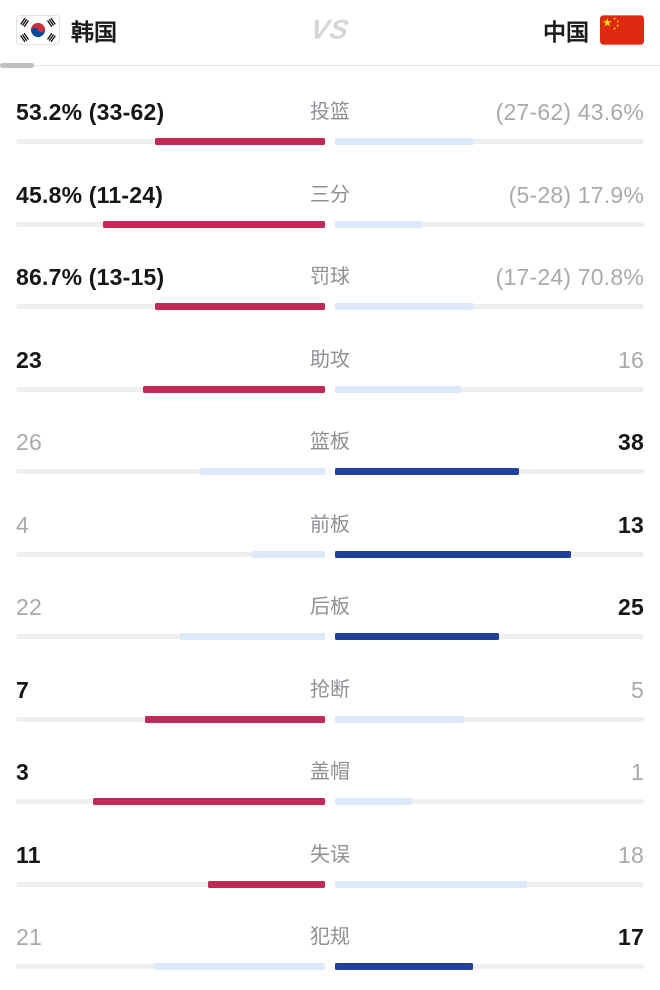 The image size is (660, 990). What do you see at coordinates (94, 31) in the screenshot?
I see `team-left-name: 韩国` at bounding box center [94, 31].